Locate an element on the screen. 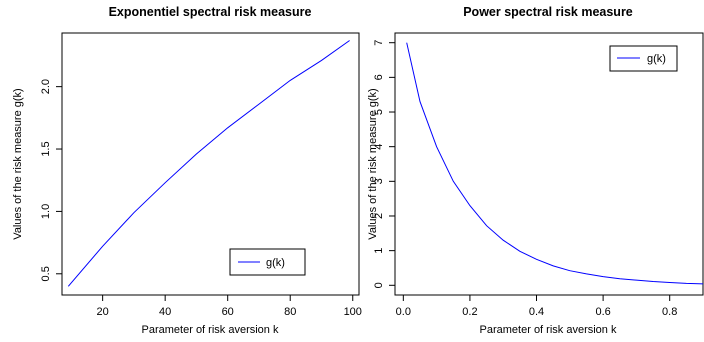 The width and height of the screenshot is (704, 342). y-tick-label: 2 is located at coordinates (379, 216).